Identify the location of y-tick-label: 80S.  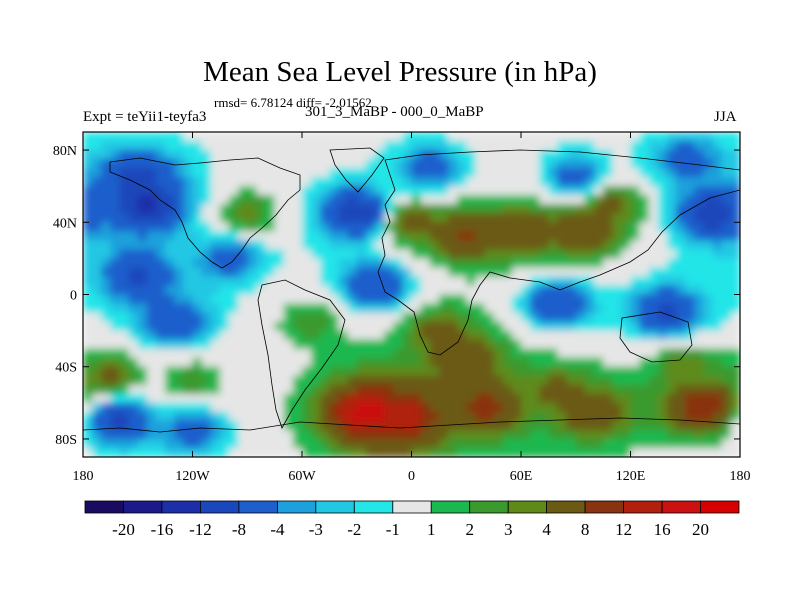
(66, 440).